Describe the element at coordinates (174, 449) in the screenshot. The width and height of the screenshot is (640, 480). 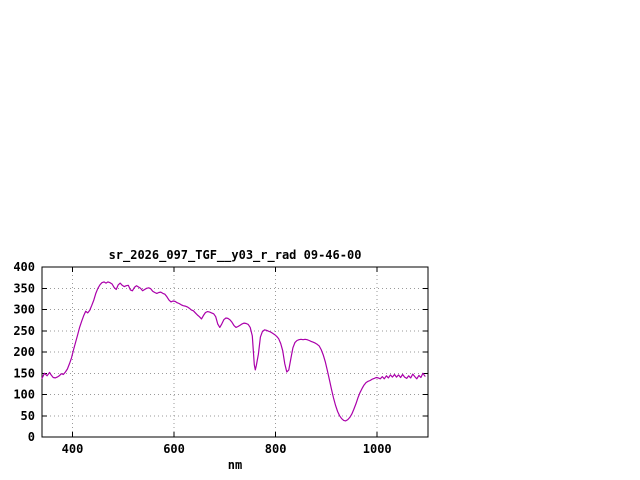
I see `x-tick-label: 600` at that location.